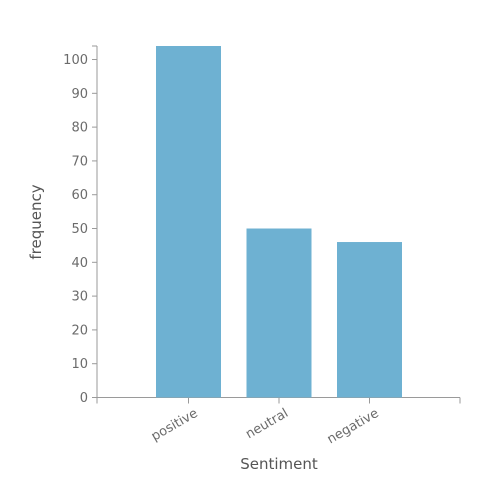 This screenshot has height=489, width=491. Describe the element at coordinates (267, 424) in the screenshot. I see `x-tick-label-neutral: neutral` at that location.